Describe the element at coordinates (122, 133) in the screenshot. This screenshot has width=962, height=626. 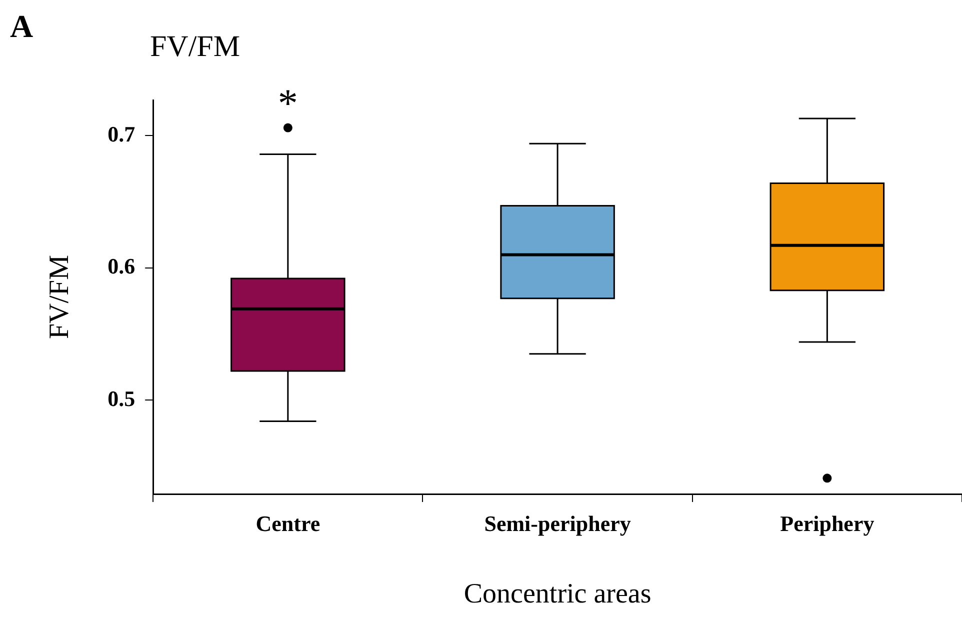
I see `y-tick-label: 0.7` at that location.